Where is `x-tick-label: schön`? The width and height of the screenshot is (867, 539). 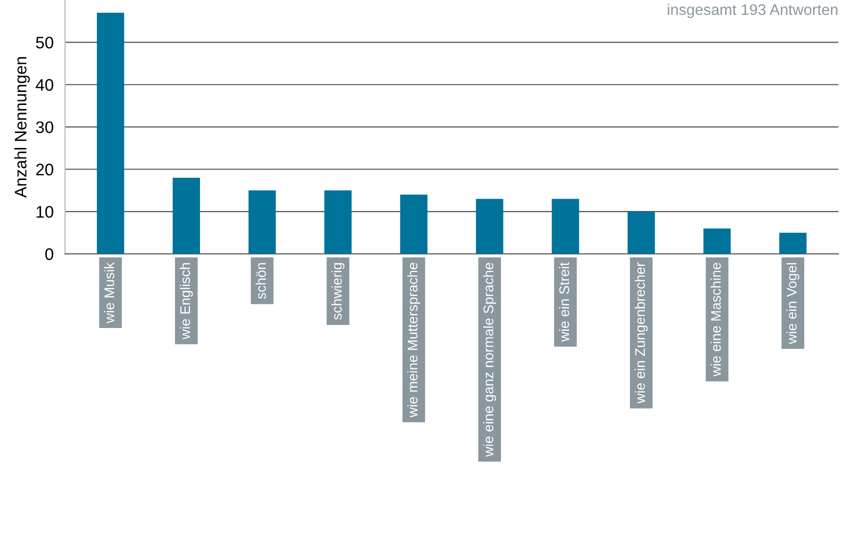 x-tick-label: schön is located at coordinates (261, 281).